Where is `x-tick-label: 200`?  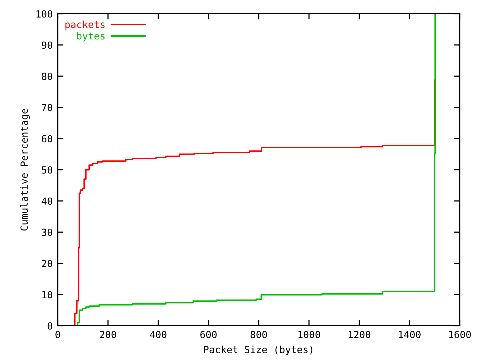 x-tick-label: 200 is located at coordinates (108, 334).